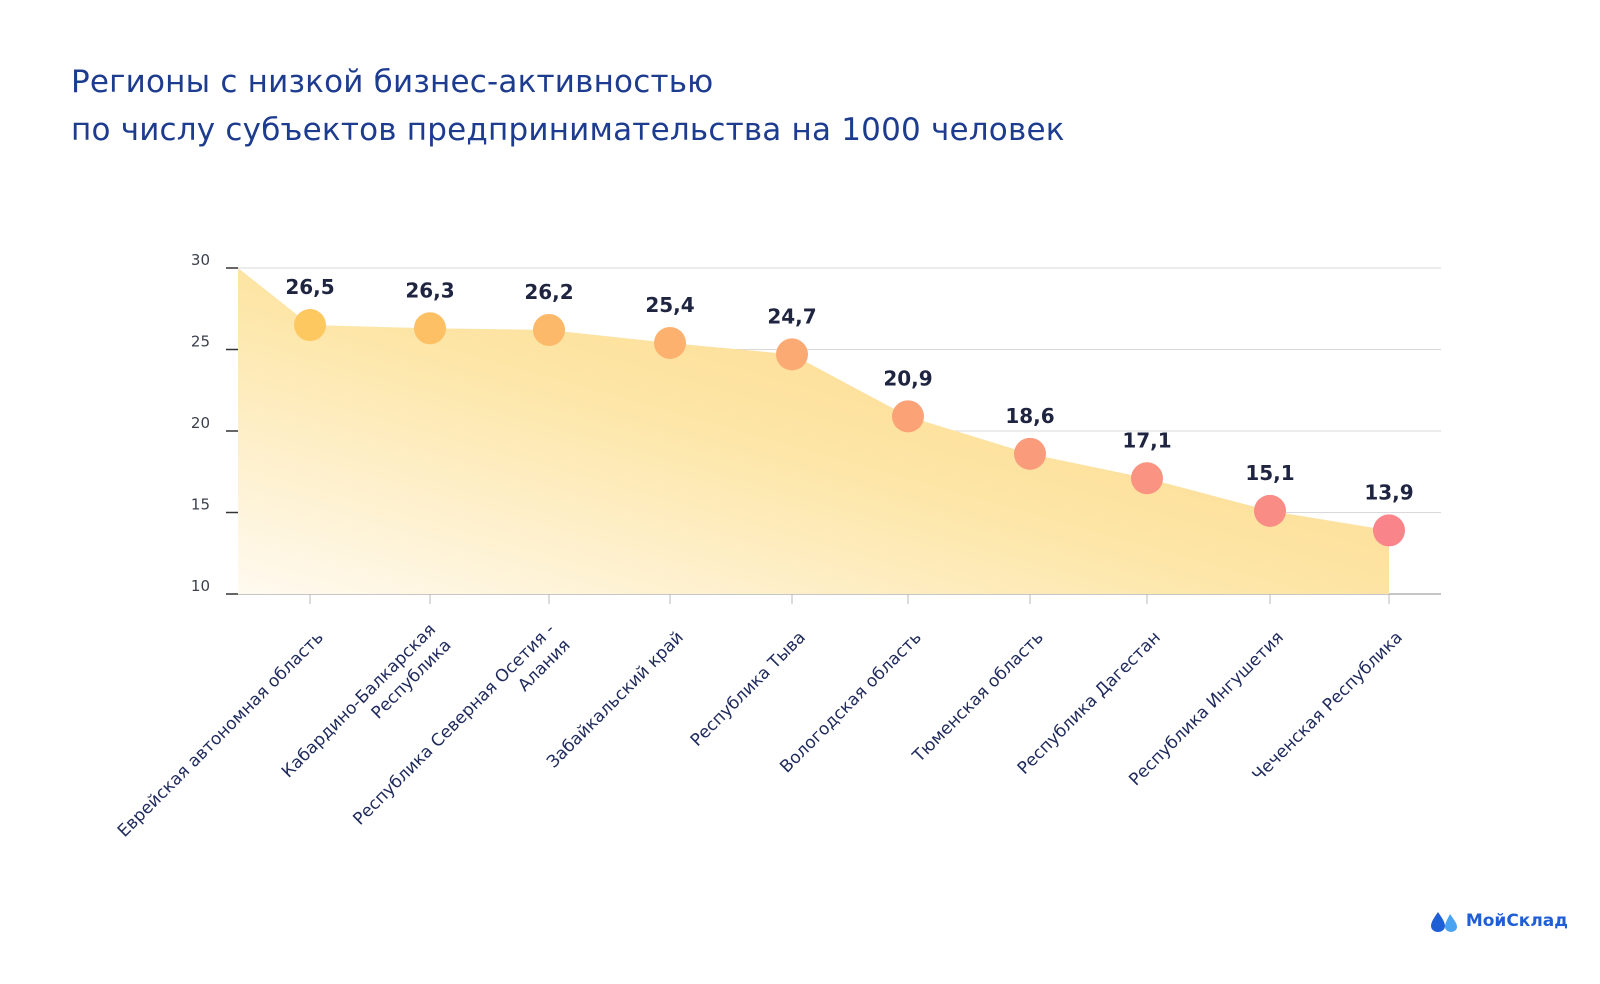  I want to click on x-category-label: Республика Тыва, so click(748, 689).